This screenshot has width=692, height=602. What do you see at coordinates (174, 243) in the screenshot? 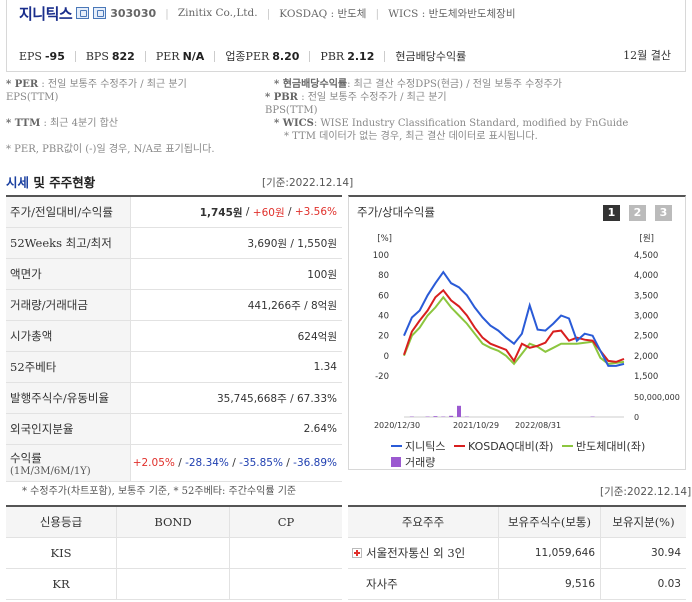
I see `table-row: 52Weeks 최고/최저 3,690원 / 1,550원` at bounding box center [174, 243].